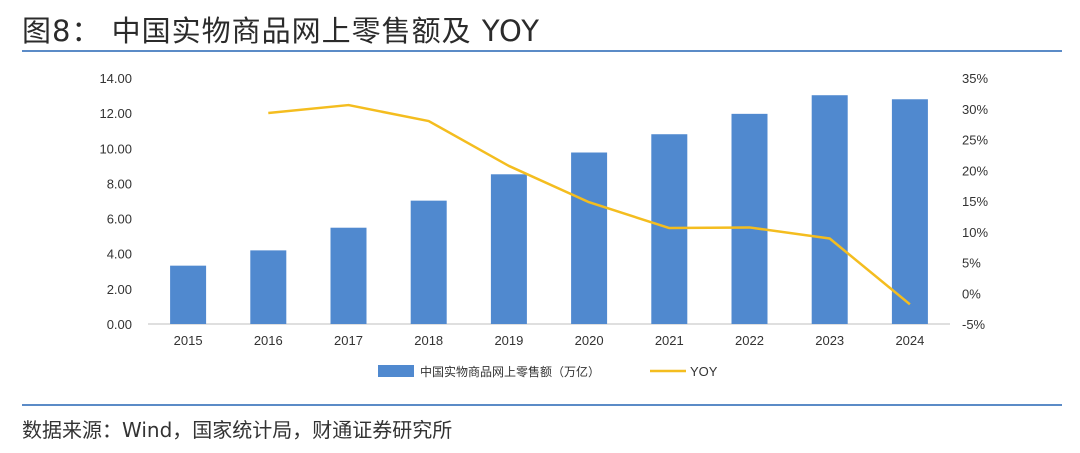 This screenshot has height=453, width=1080. I want to click on y2-tick-label: 15%, so click(975, 201).